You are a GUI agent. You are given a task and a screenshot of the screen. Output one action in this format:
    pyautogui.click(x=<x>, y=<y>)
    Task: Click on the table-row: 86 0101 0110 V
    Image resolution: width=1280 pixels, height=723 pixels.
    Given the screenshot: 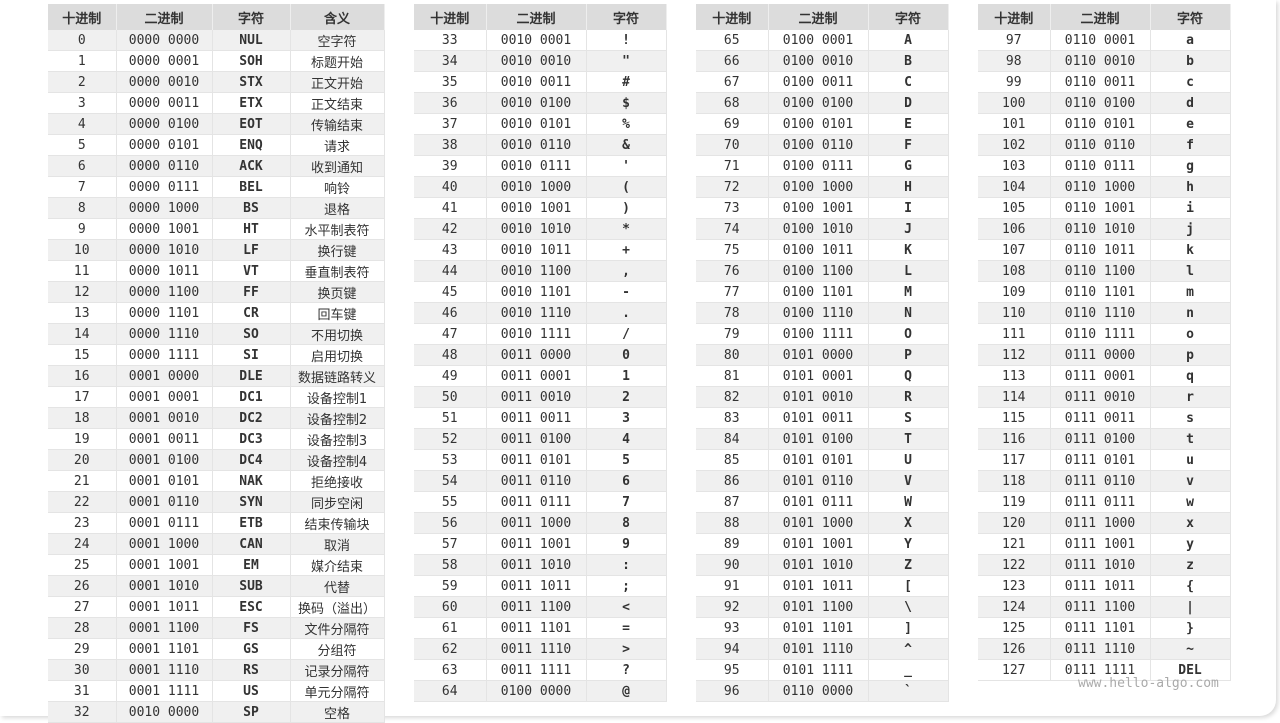 What is the action you would take?
    pyautogui.click(x=822, y=481)
    